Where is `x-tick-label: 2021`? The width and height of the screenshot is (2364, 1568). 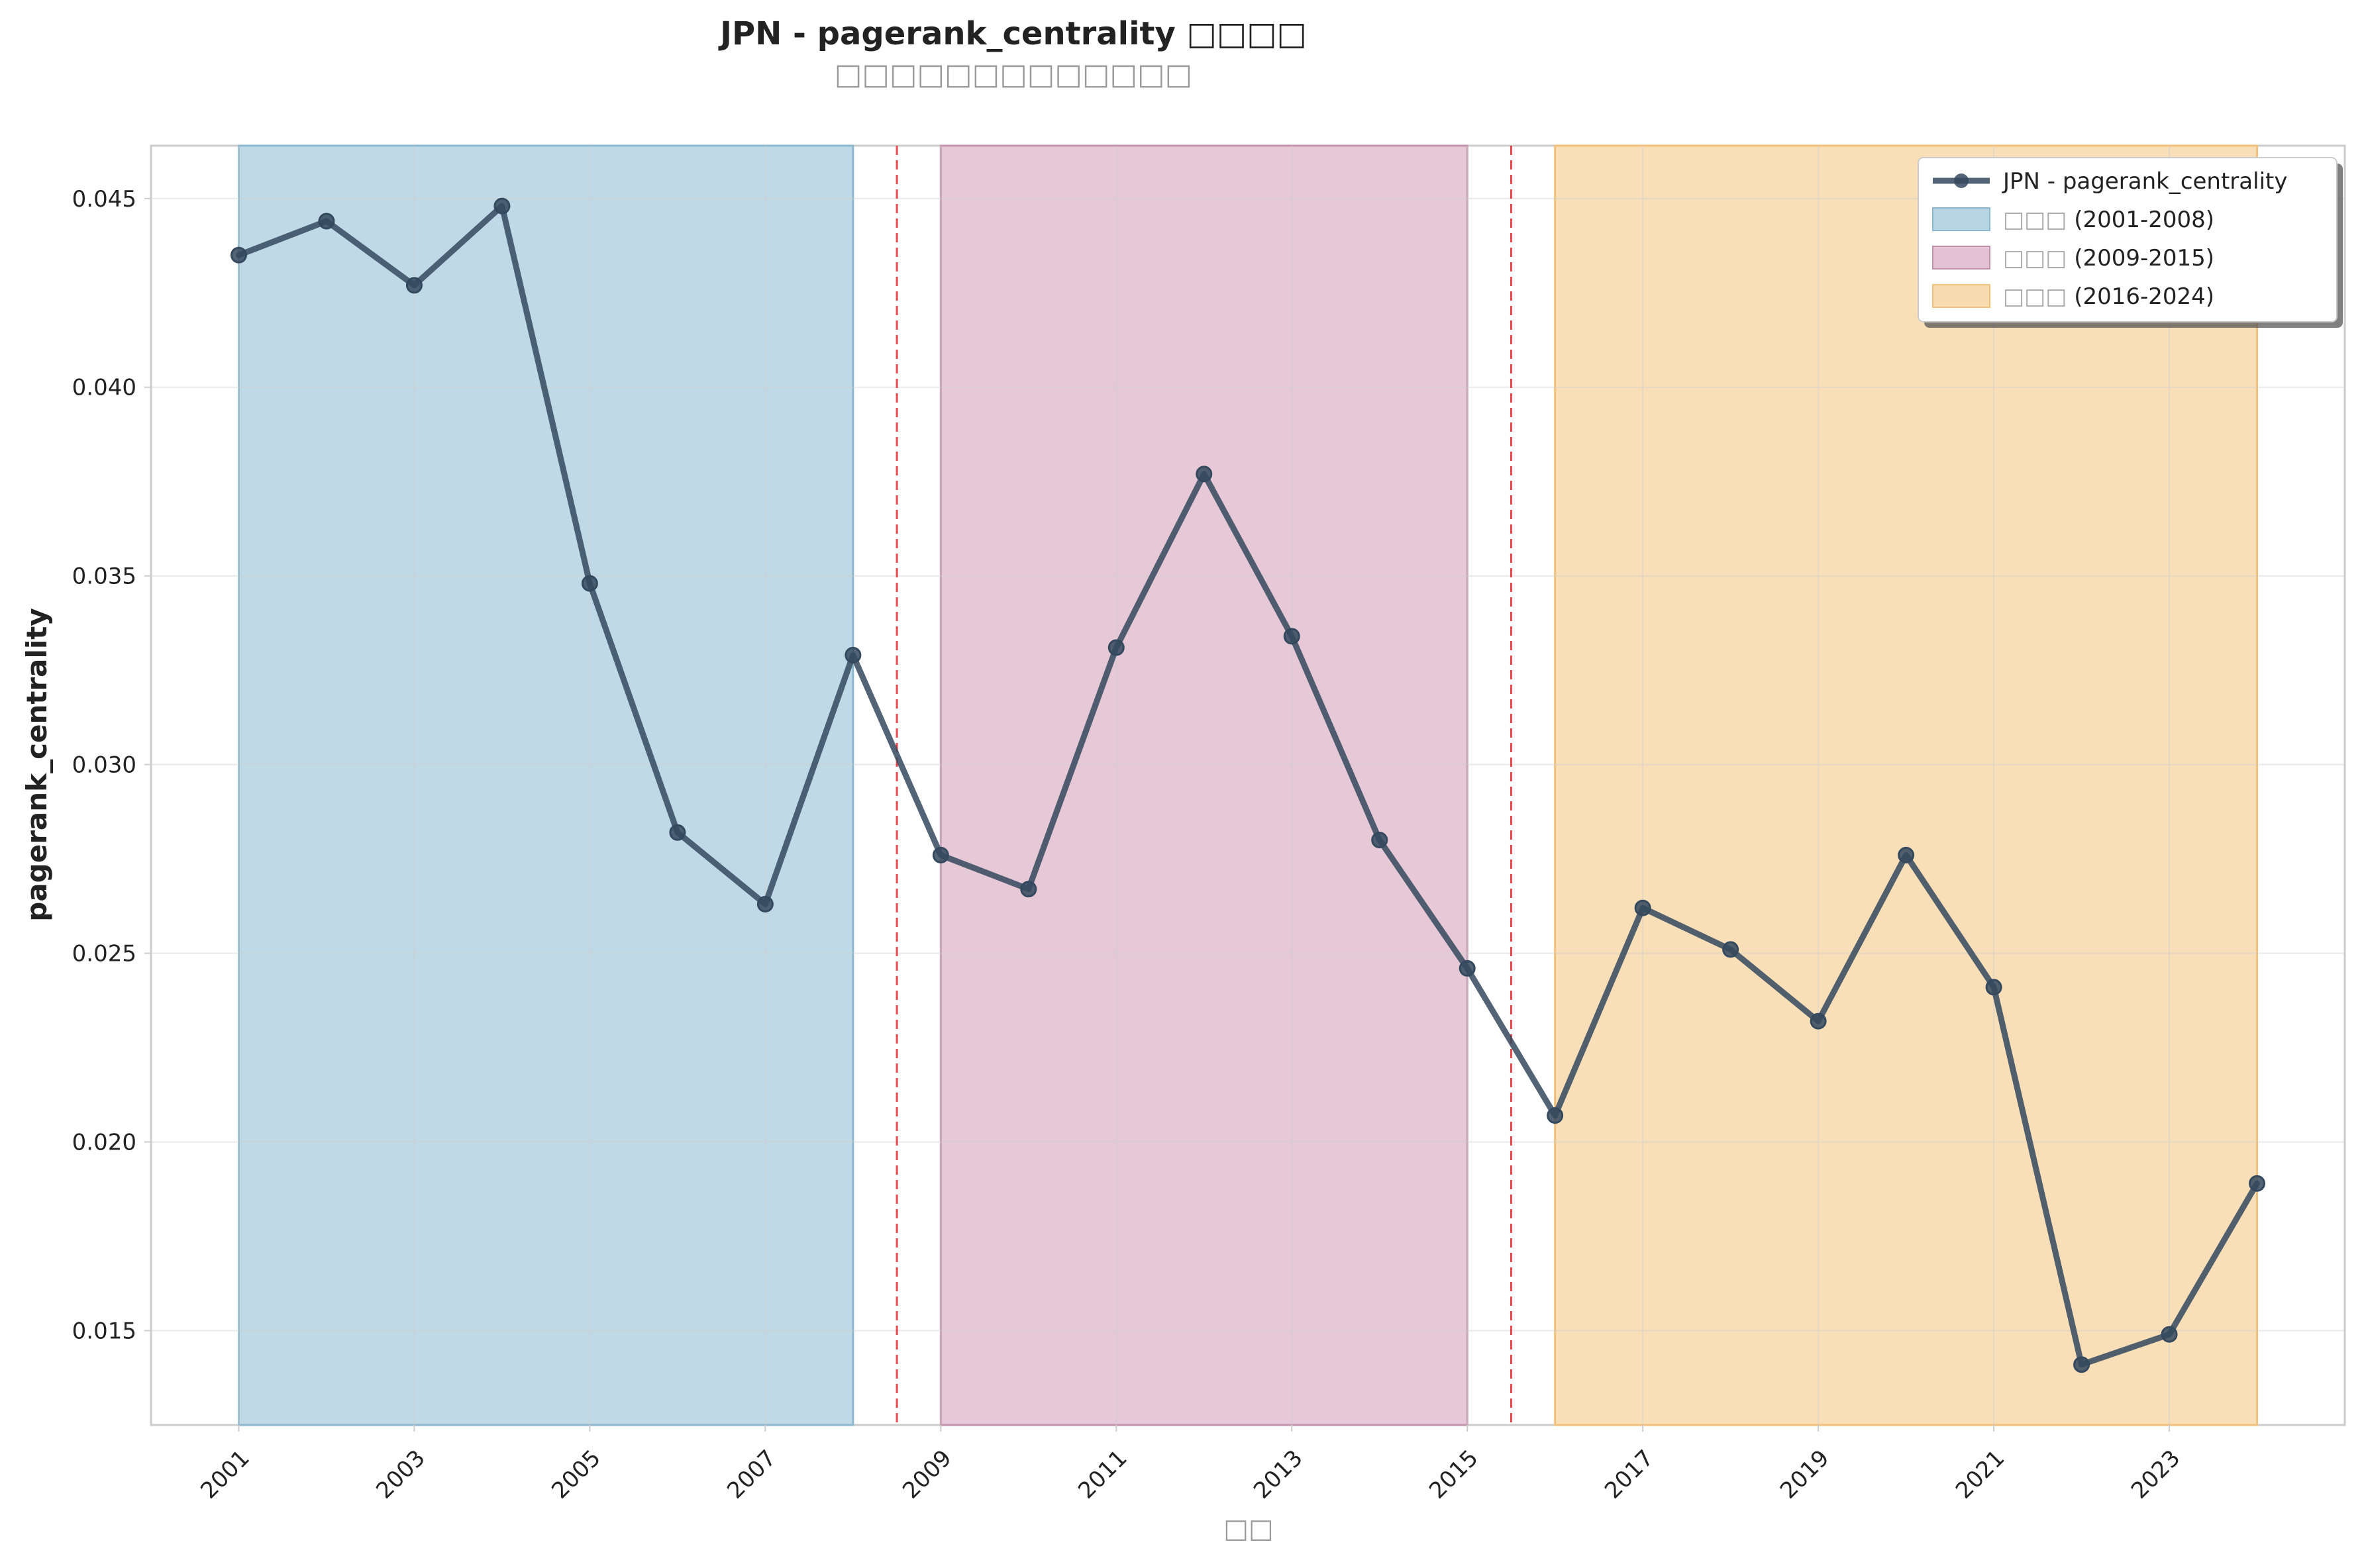 x-tick-label: 2021 is located at coordinates (1981, 1474).